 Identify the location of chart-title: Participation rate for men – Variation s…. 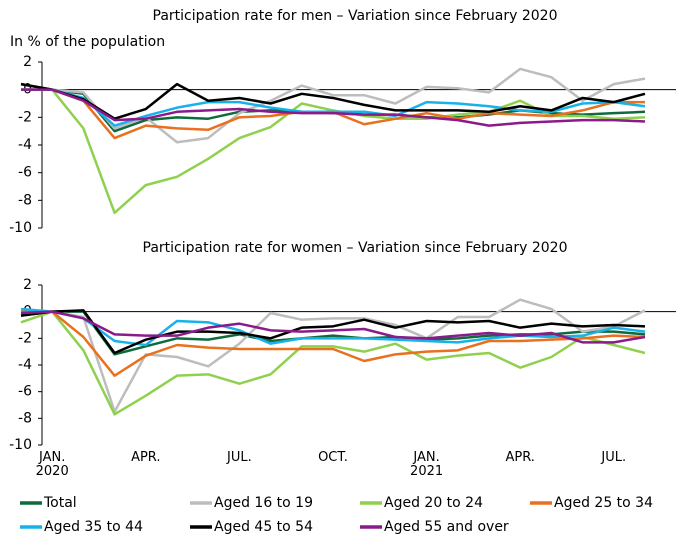
(355, 16).